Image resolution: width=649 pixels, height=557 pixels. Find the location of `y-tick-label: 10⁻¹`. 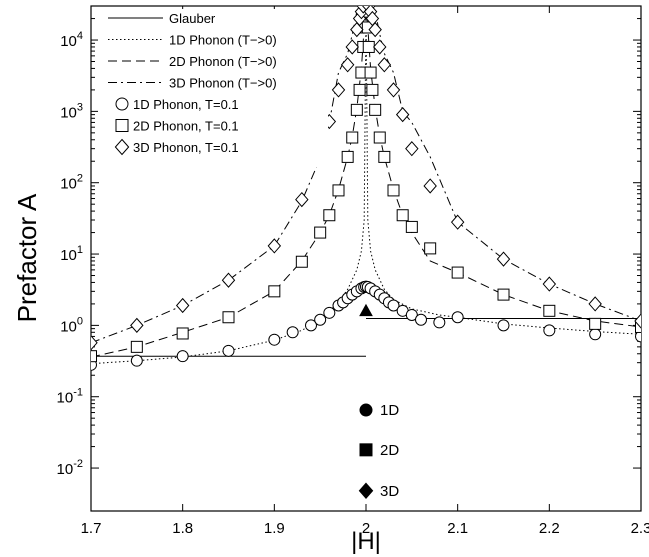

y-tick-label: 10⁻¹ is located at coordinates (70, 397).